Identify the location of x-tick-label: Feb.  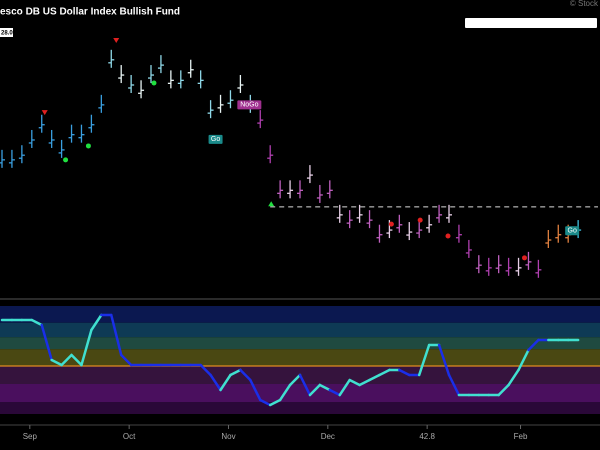
(521, 436).